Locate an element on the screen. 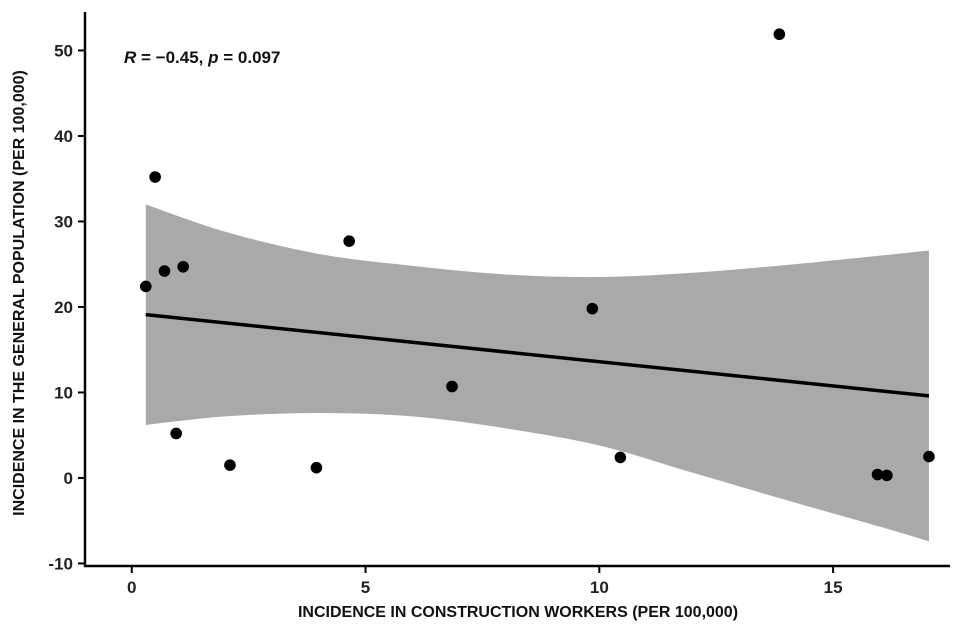  x-tick-label: 0 is located at coordinates (131, 587).